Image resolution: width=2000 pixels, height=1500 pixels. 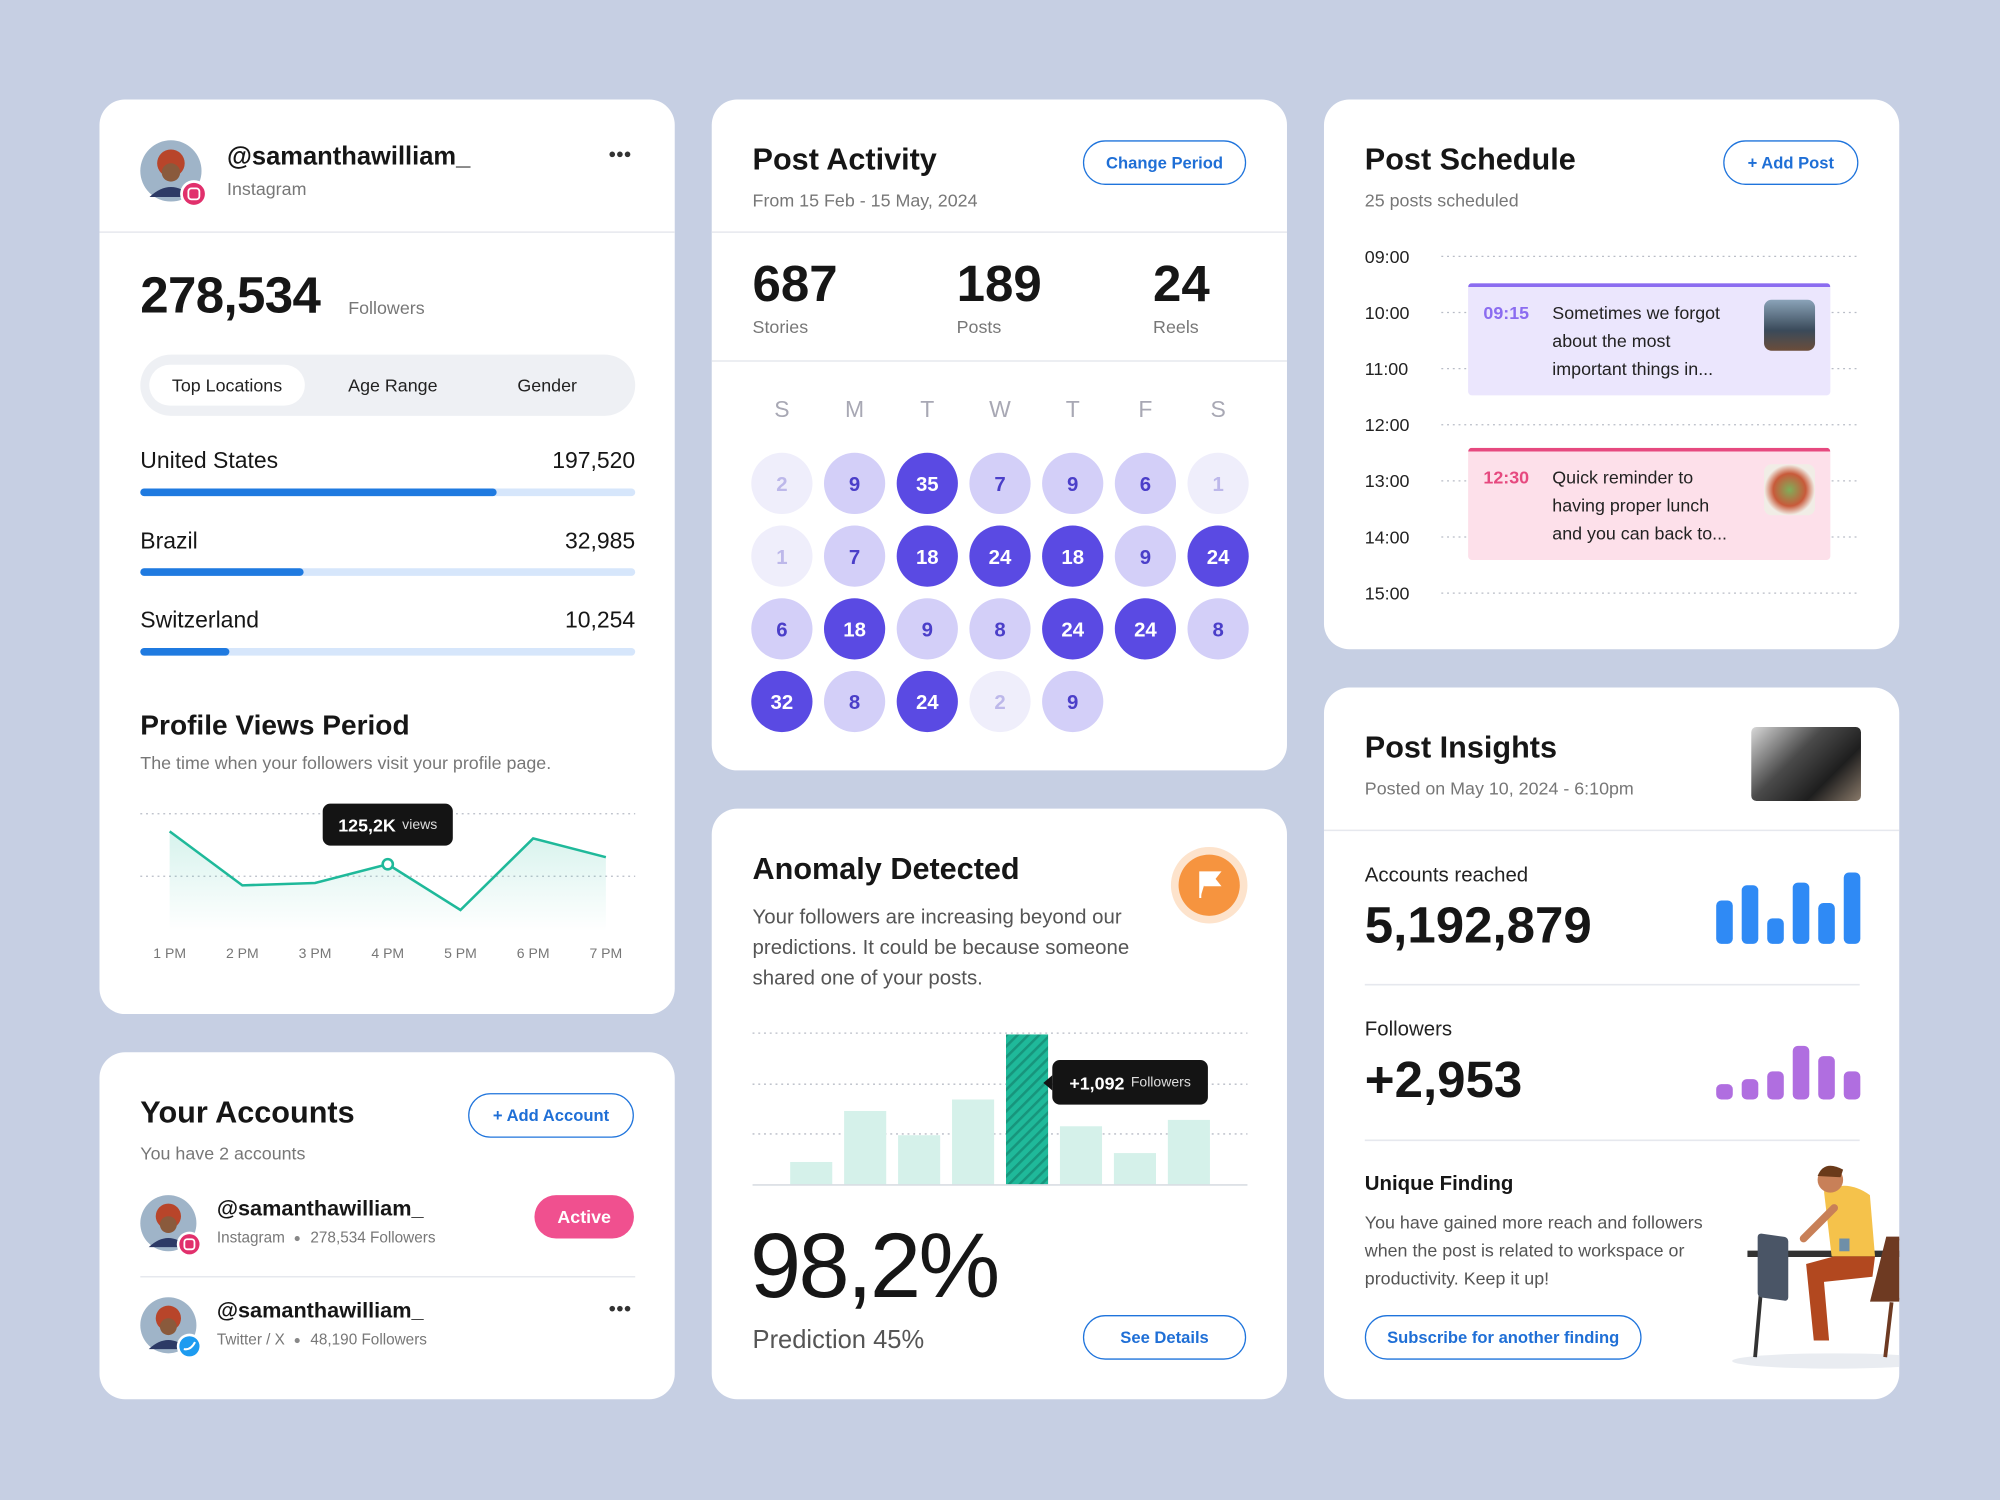 I want to click on metric-label: Accounts reached, so click(x=1446, y=876).